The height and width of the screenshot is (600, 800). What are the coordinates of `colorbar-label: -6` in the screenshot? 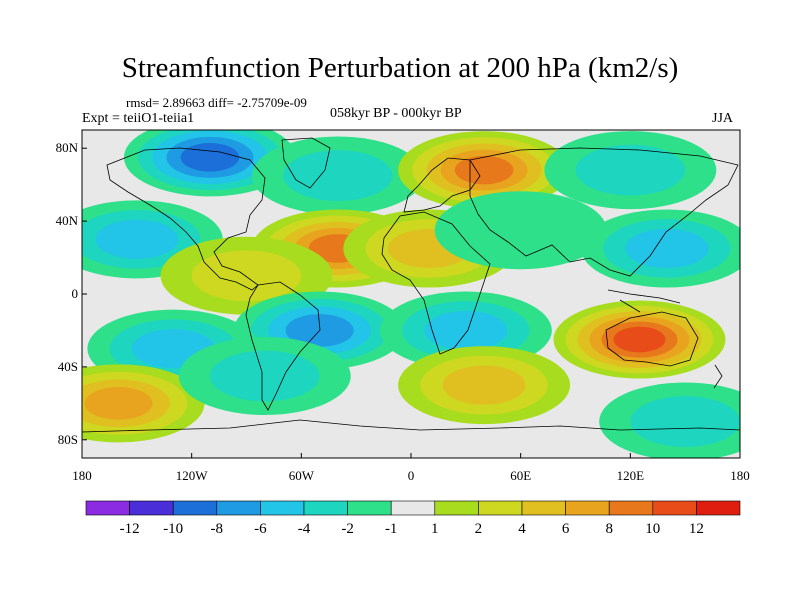 It's located at (260, 529).